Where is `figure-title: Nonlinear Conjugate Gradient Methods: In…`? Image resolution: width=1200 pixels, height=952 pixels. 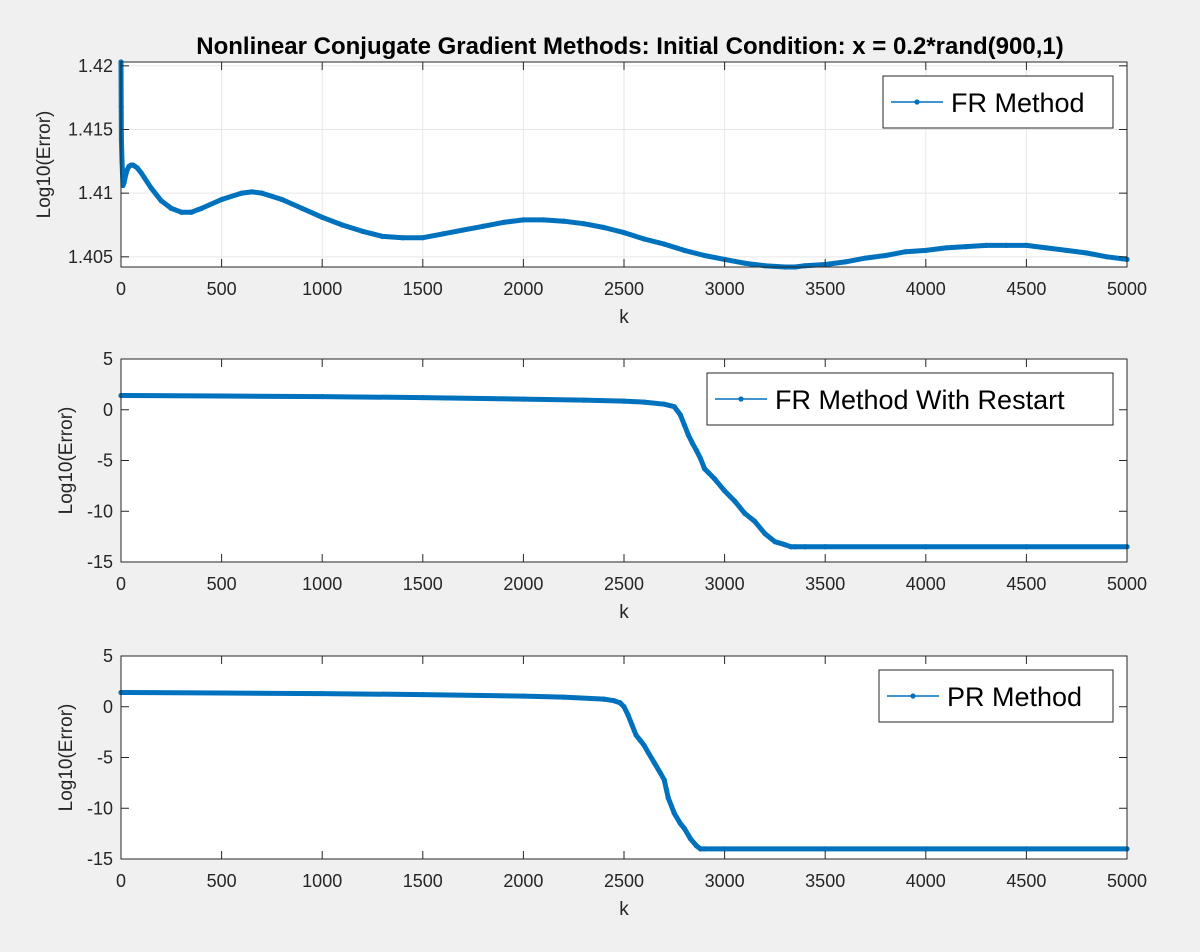 figure-title: Nonlinear Conjugate Gradient Methods: In… is located at coordinates (629, 46).